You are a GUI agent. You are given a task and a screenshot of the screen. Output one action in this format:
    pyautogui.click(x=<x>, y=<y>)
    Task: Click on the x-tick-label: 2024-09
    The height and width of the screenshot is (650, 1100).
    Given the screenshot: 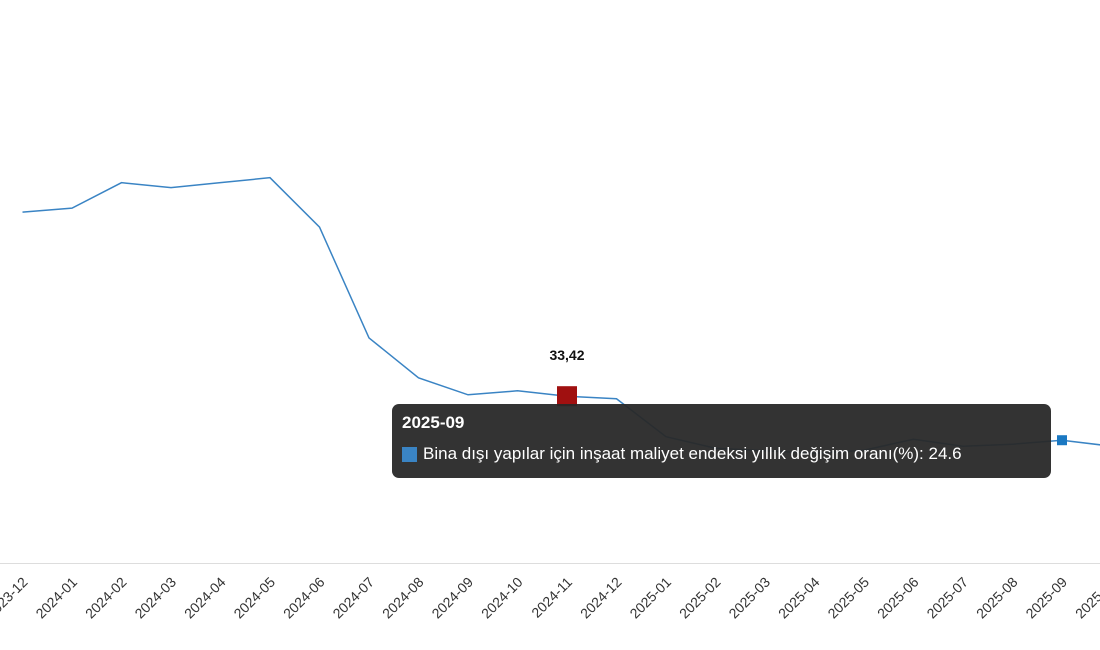 What is the action you would take?
    pyautogui.click(x=452, y=598)
    